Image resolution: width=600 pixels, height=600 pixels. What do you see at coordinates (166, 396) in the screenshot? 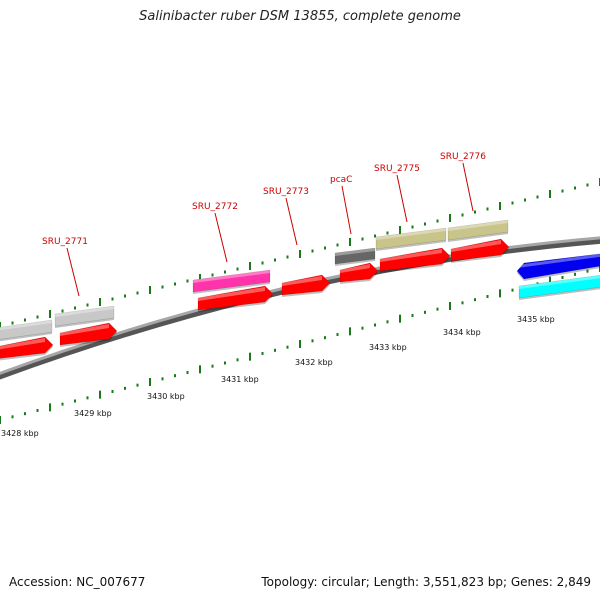
I see `scale-label: 3430 kbp` at bounding box center [166, 396].